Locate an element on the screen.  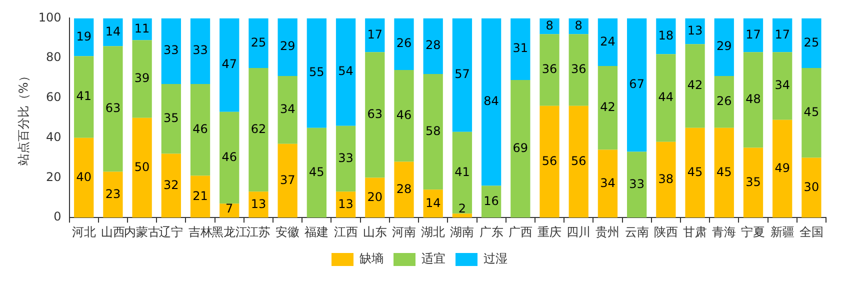
data-label: 13 is located at coordinates (346, 203).